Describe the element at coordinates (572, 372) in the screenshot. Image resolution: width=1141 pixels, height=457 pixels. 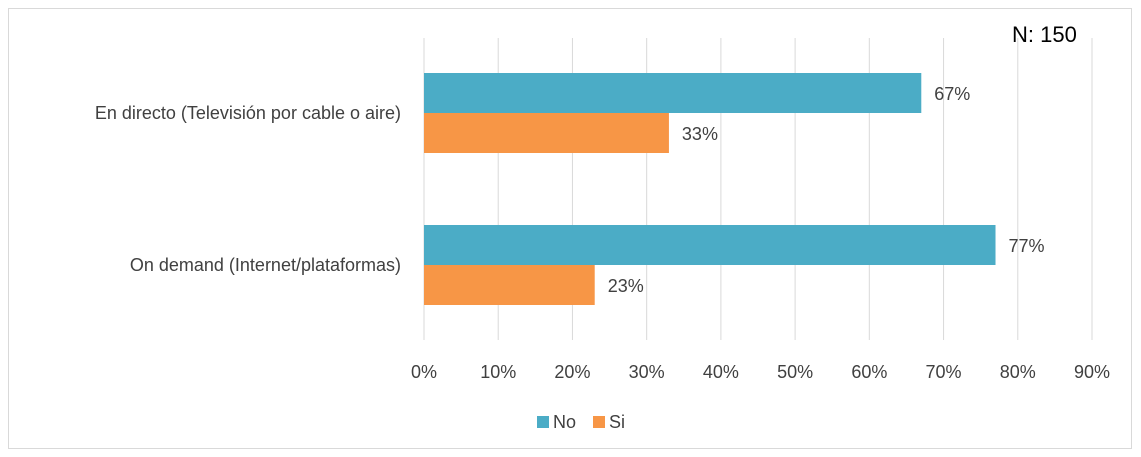
I see `x-tick-label: 20%` at that location.